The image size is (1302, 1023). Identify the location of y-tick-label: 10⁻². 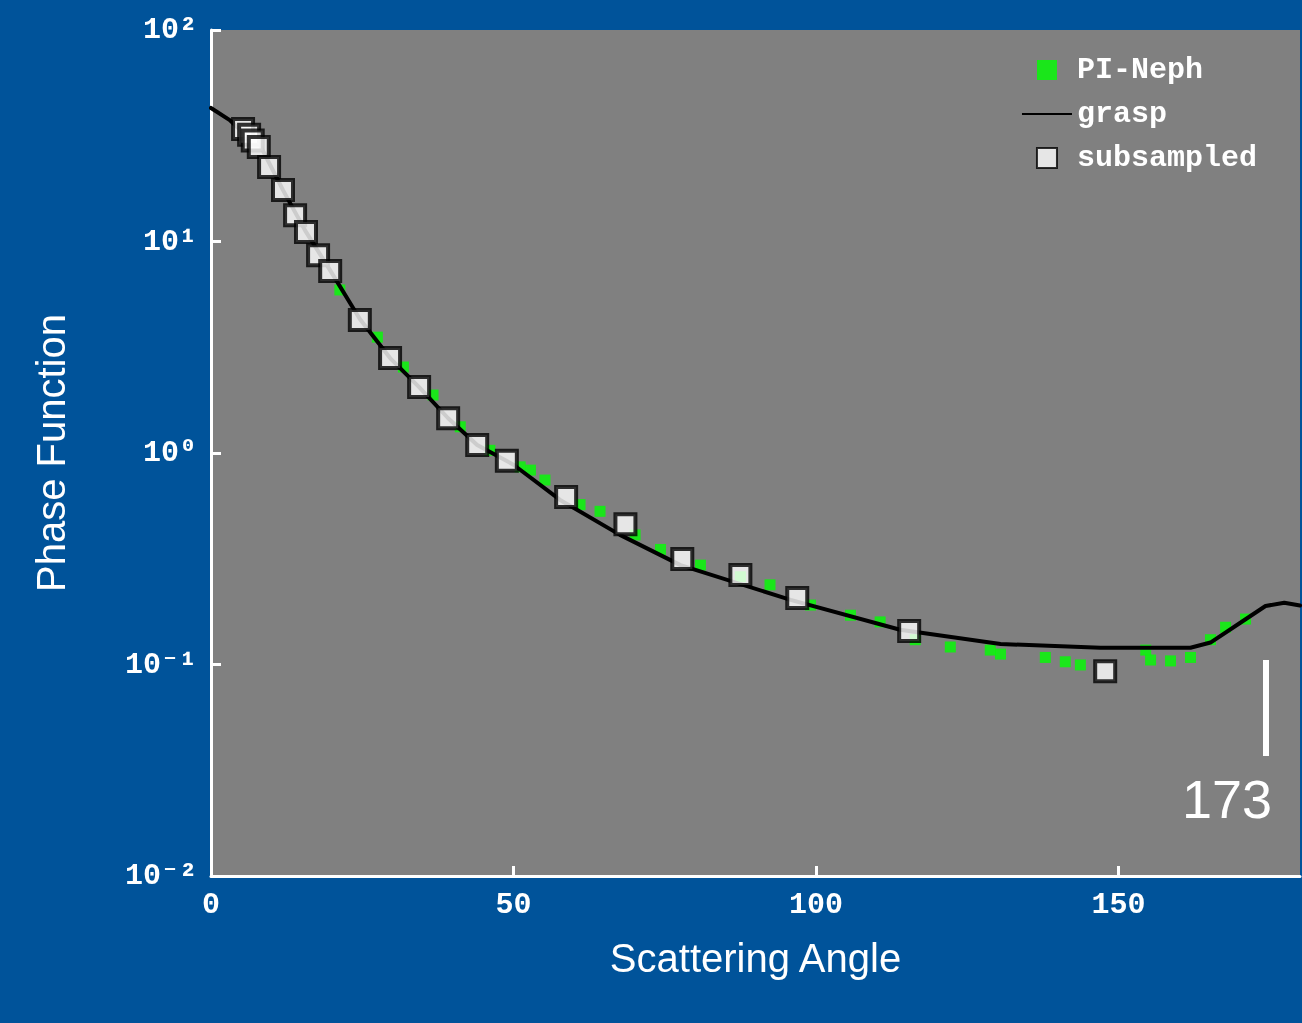
(160, 876).